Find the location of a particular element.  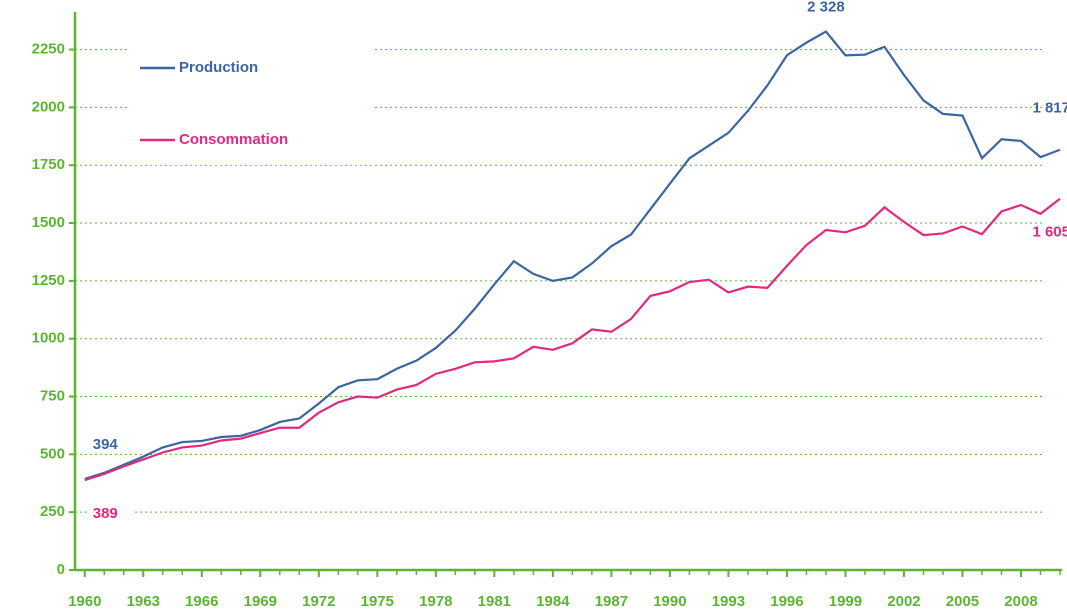

label-bg is located at coordinates (111, 514).